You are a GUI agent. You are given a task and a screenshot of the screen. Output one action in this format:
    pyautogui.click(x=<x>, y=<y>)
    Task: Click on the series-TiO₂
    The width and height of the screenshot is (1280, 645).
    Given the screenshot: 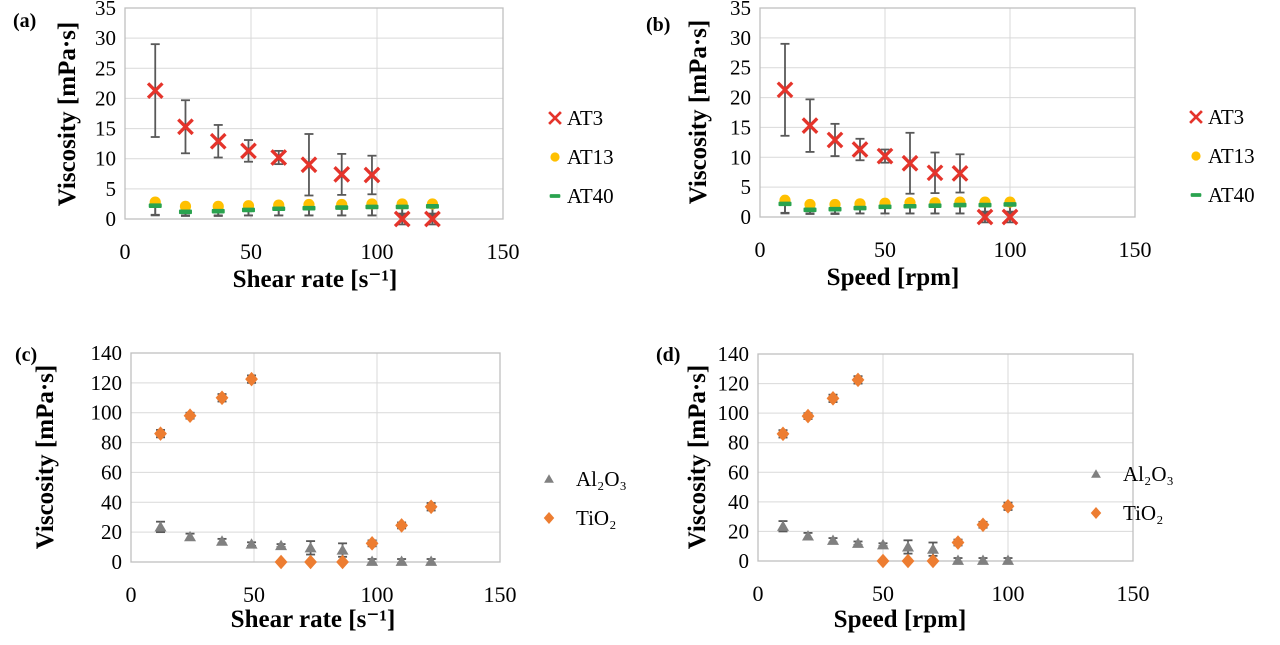 What is the action you would take?
    pyautogui.click(x=296, y=470)
    